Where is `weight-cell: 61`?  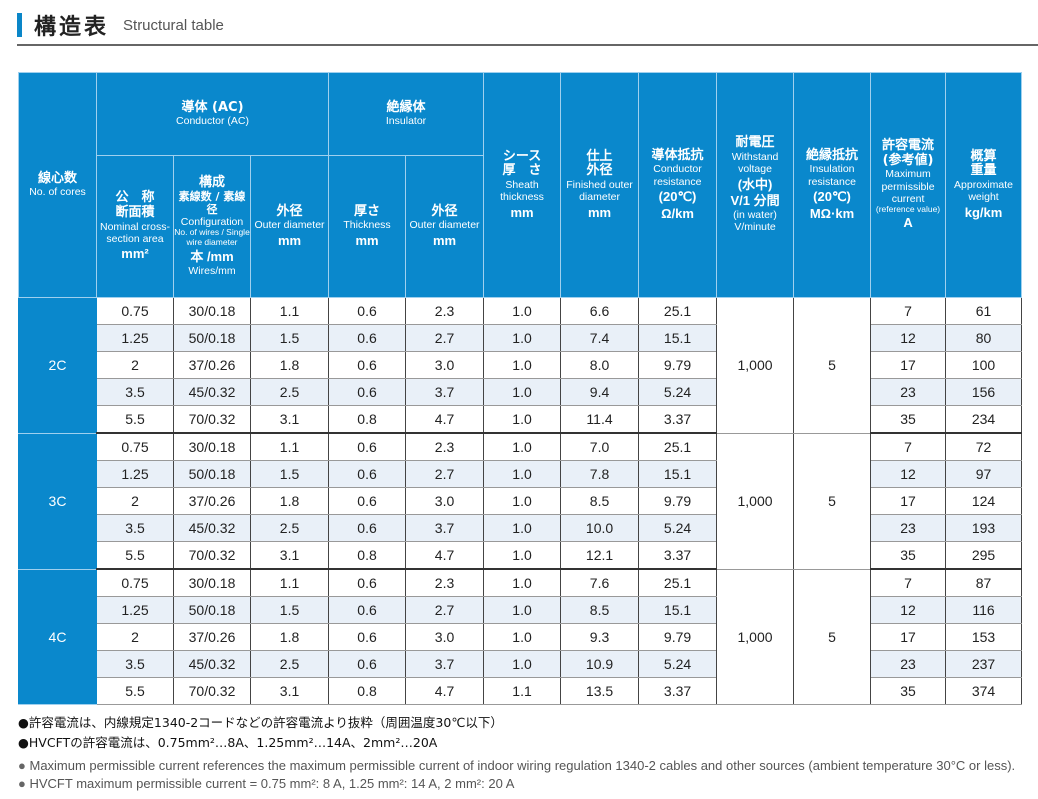
weight-cell: 61 is located at coordinates (984, 311).